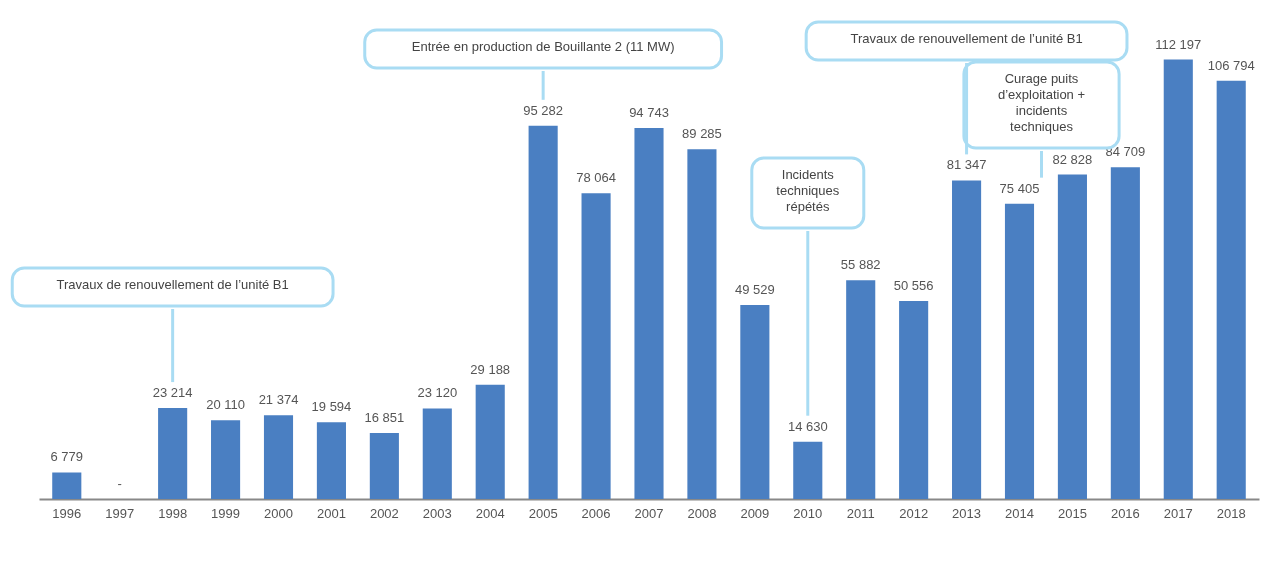 The width and height of the screenshot is (1287, 574). I want to click on annotation: Incidents techniques répétés, so click(808, 190).